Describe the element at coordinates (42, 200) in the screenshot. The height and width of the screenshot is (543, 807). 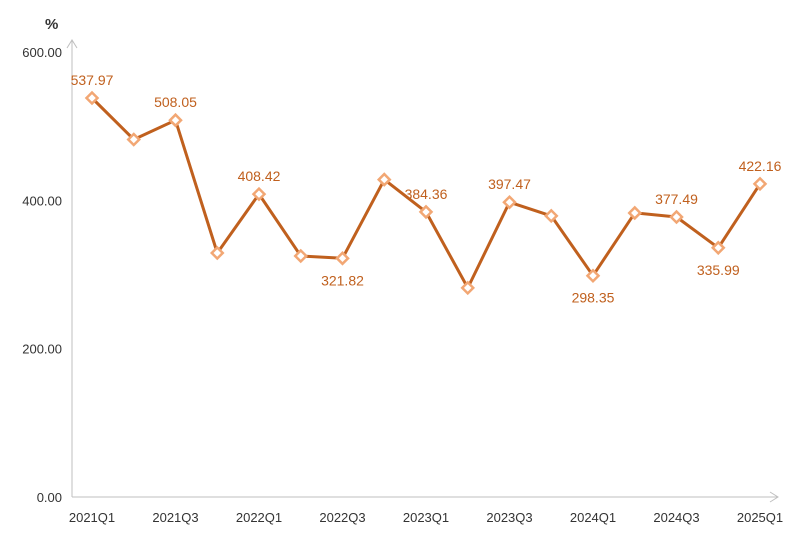
I see `y-tick-label: 400.00` at that location.